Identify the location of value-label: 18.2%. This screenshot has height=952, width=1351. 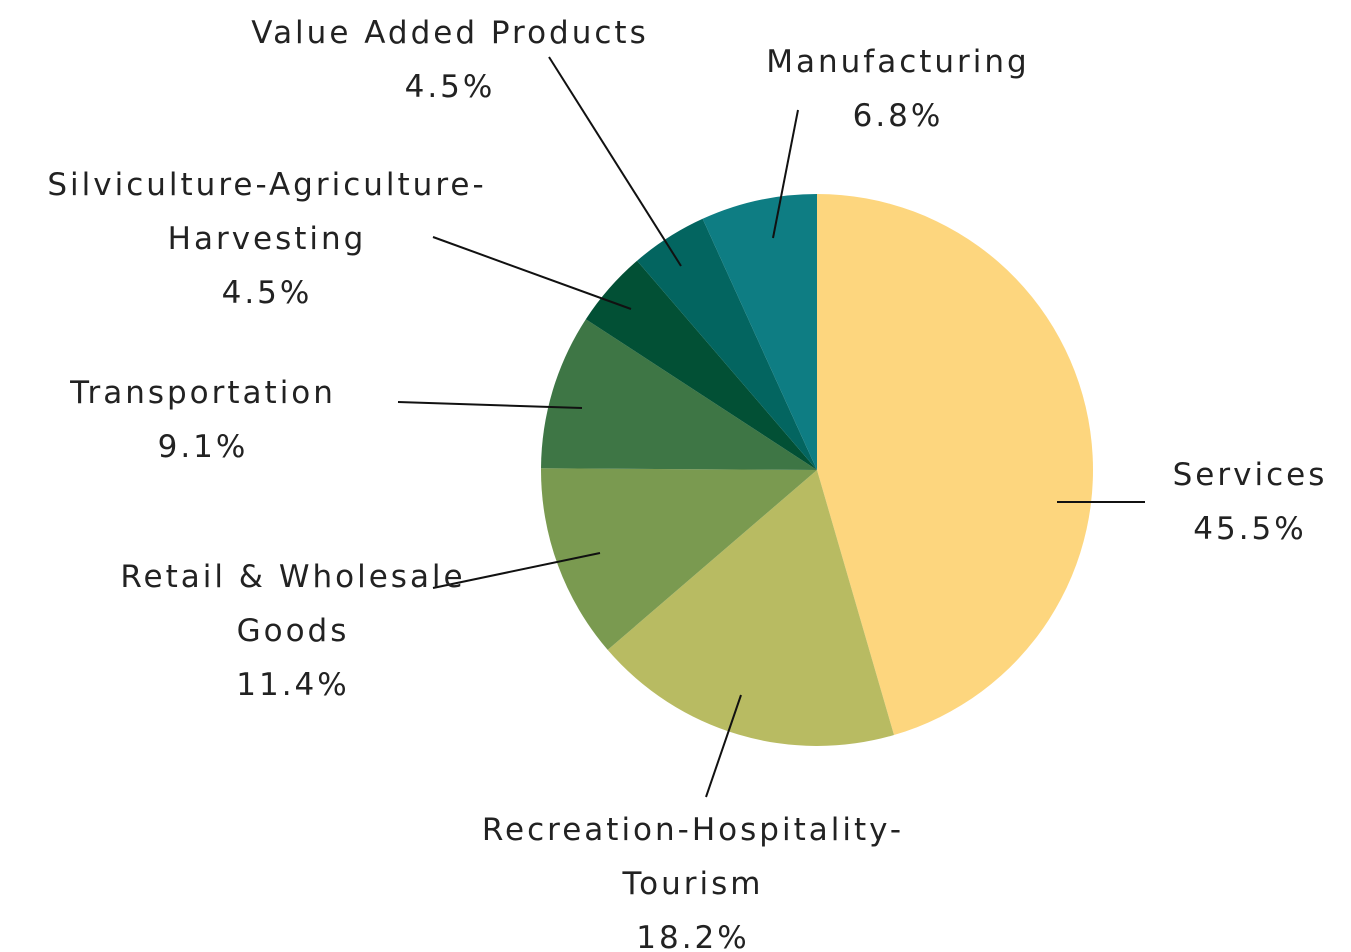
(693, 936).